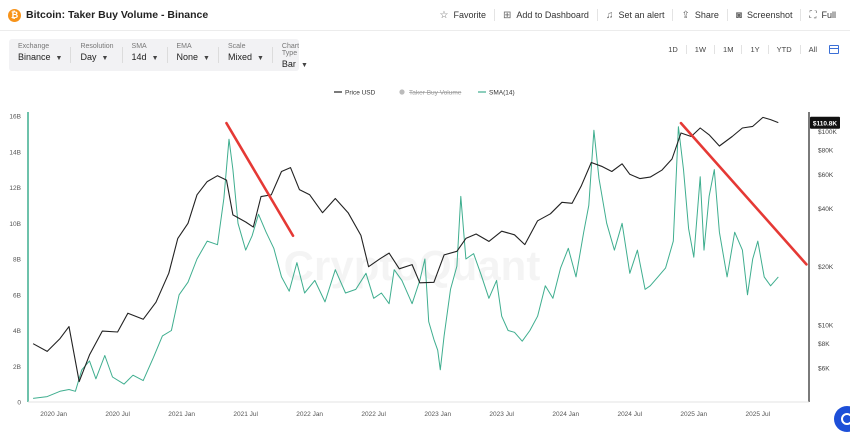  Describe the element at coordinates (813, 15) in the screenshot. I see `fullscreen-icon: ⛶` at that location.